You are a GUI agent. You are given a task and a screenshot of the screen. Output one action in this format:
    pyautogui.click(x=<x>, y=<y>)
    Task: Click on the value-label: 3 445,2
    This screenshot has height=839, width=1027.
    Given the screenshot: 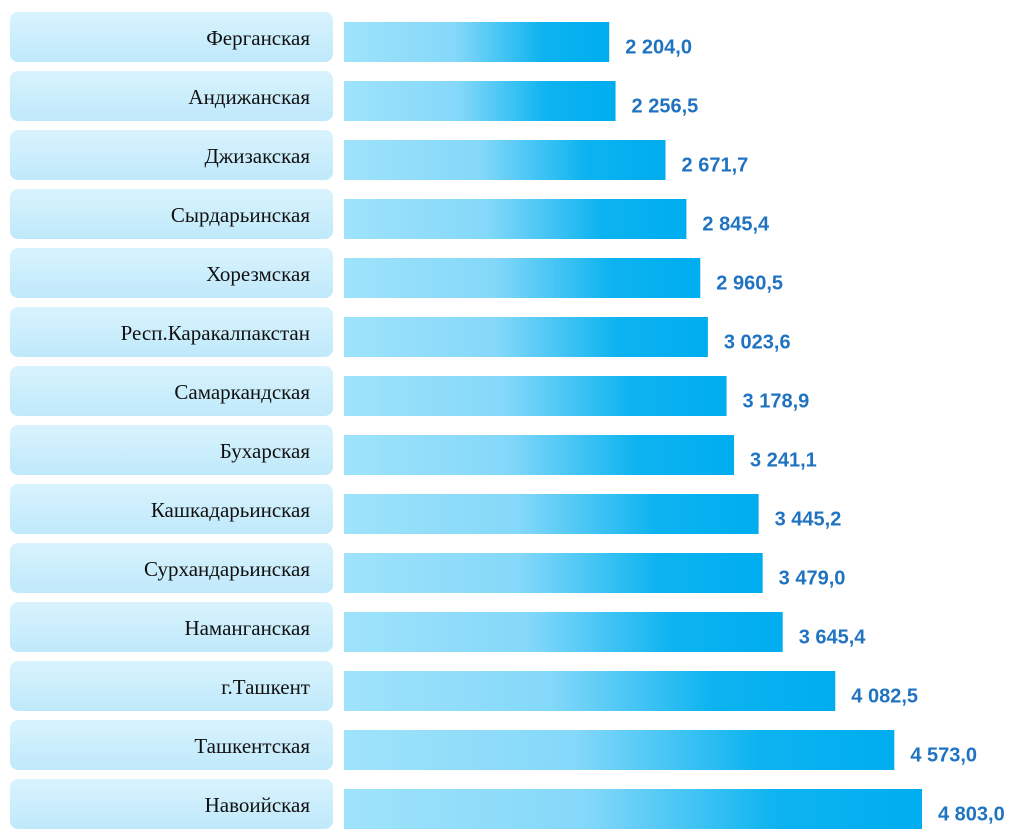 What is the action you would take?
    pyautogui.click(x=808, y=519)
    